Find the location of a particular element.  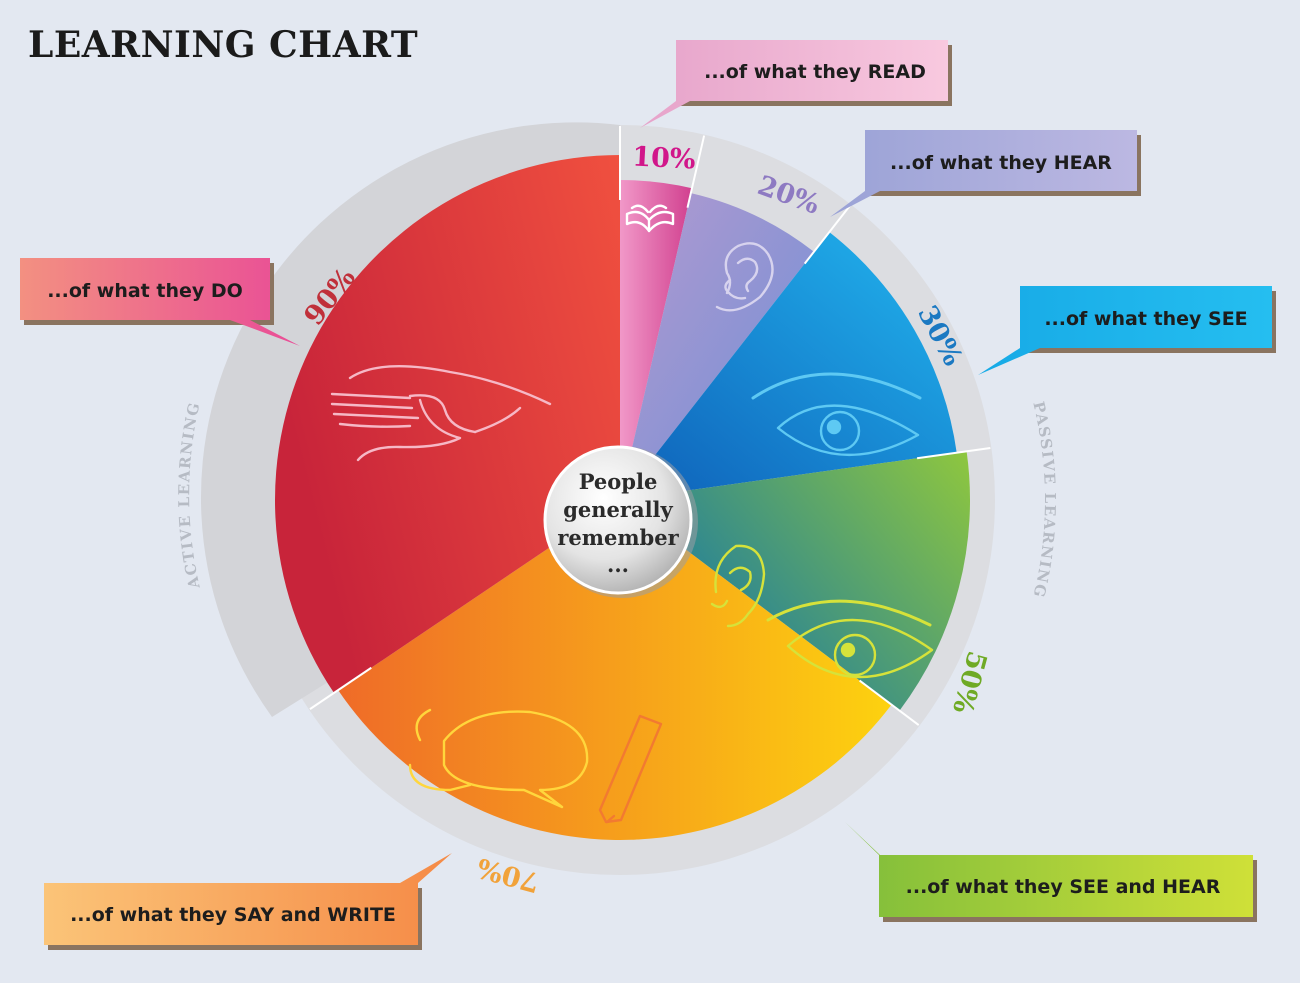

callout-do: ...of what they DO is located at coordinates (160, 302).